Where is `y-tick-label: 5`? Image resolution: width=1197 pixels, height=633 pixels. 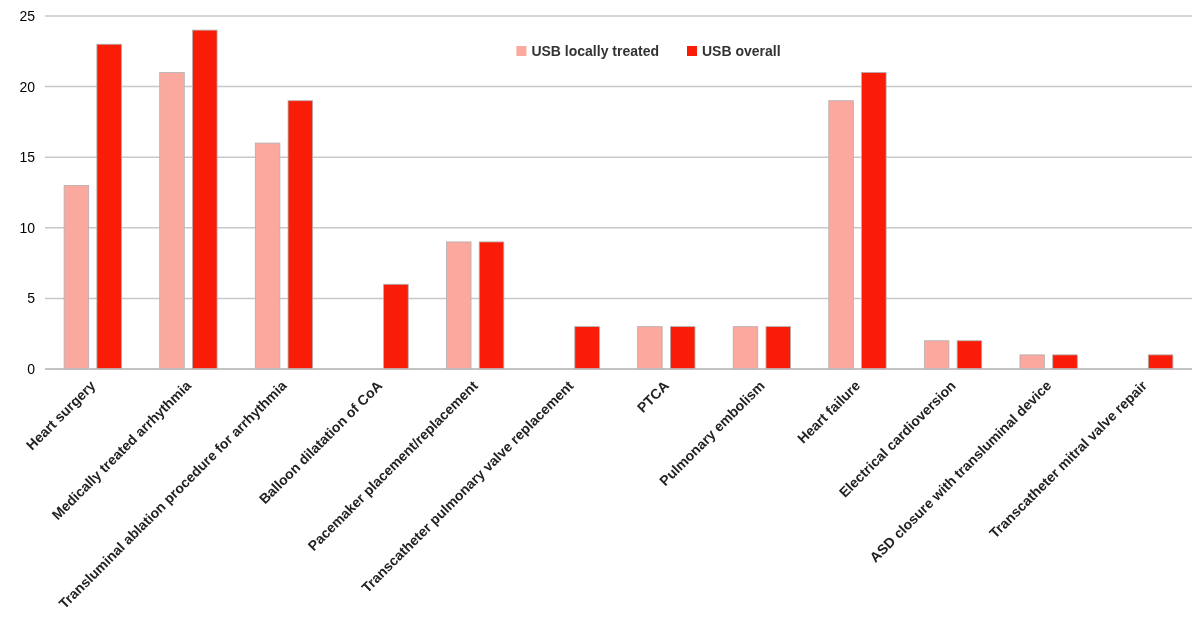 y-tick-label: 5 is located at coordinates (31, 298).